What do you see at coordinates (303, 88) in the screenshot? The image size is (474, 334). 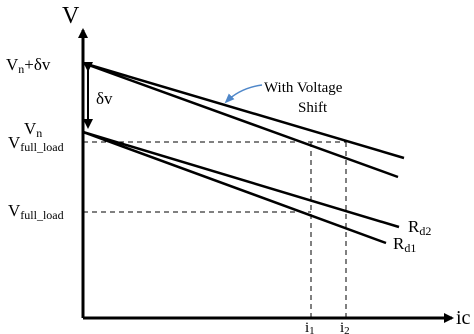 I see `annotation-line1: With Voltage` at bounding box center [303, 88].